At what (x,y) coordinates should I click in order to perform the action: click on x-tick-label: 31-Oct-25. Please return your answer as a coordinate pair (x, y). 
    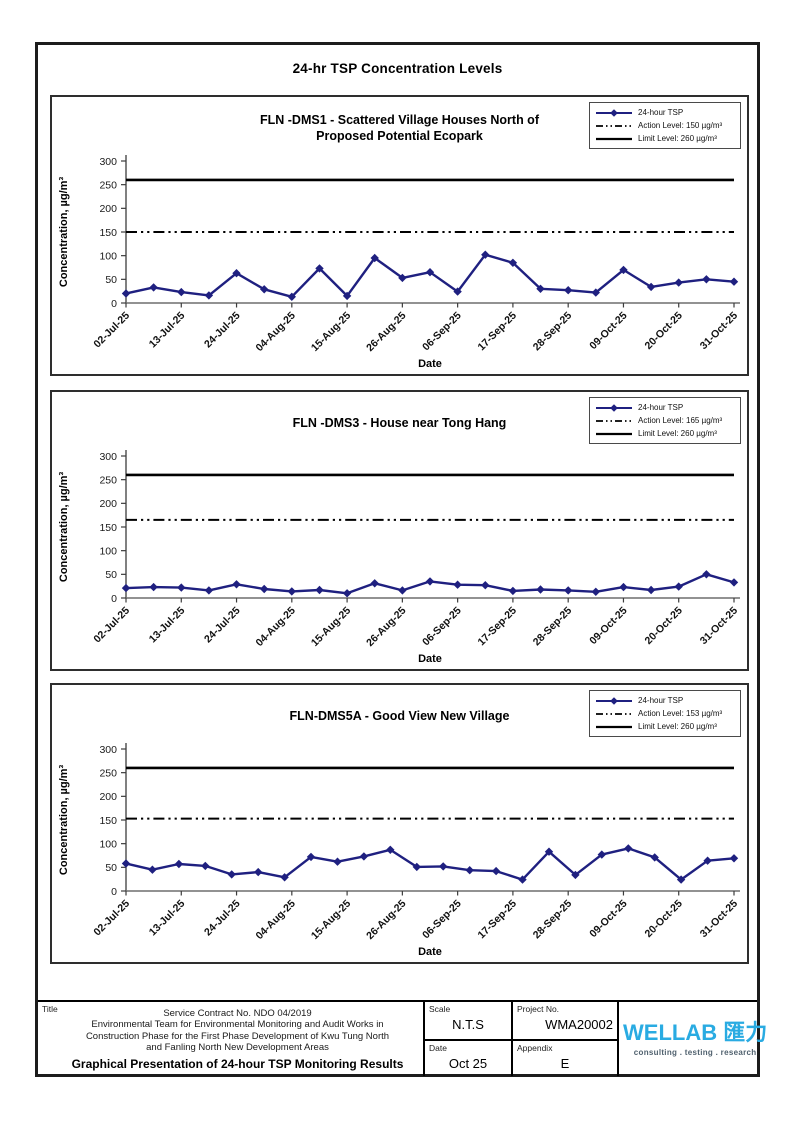
    Looking at the image, I should click on (719, 331).